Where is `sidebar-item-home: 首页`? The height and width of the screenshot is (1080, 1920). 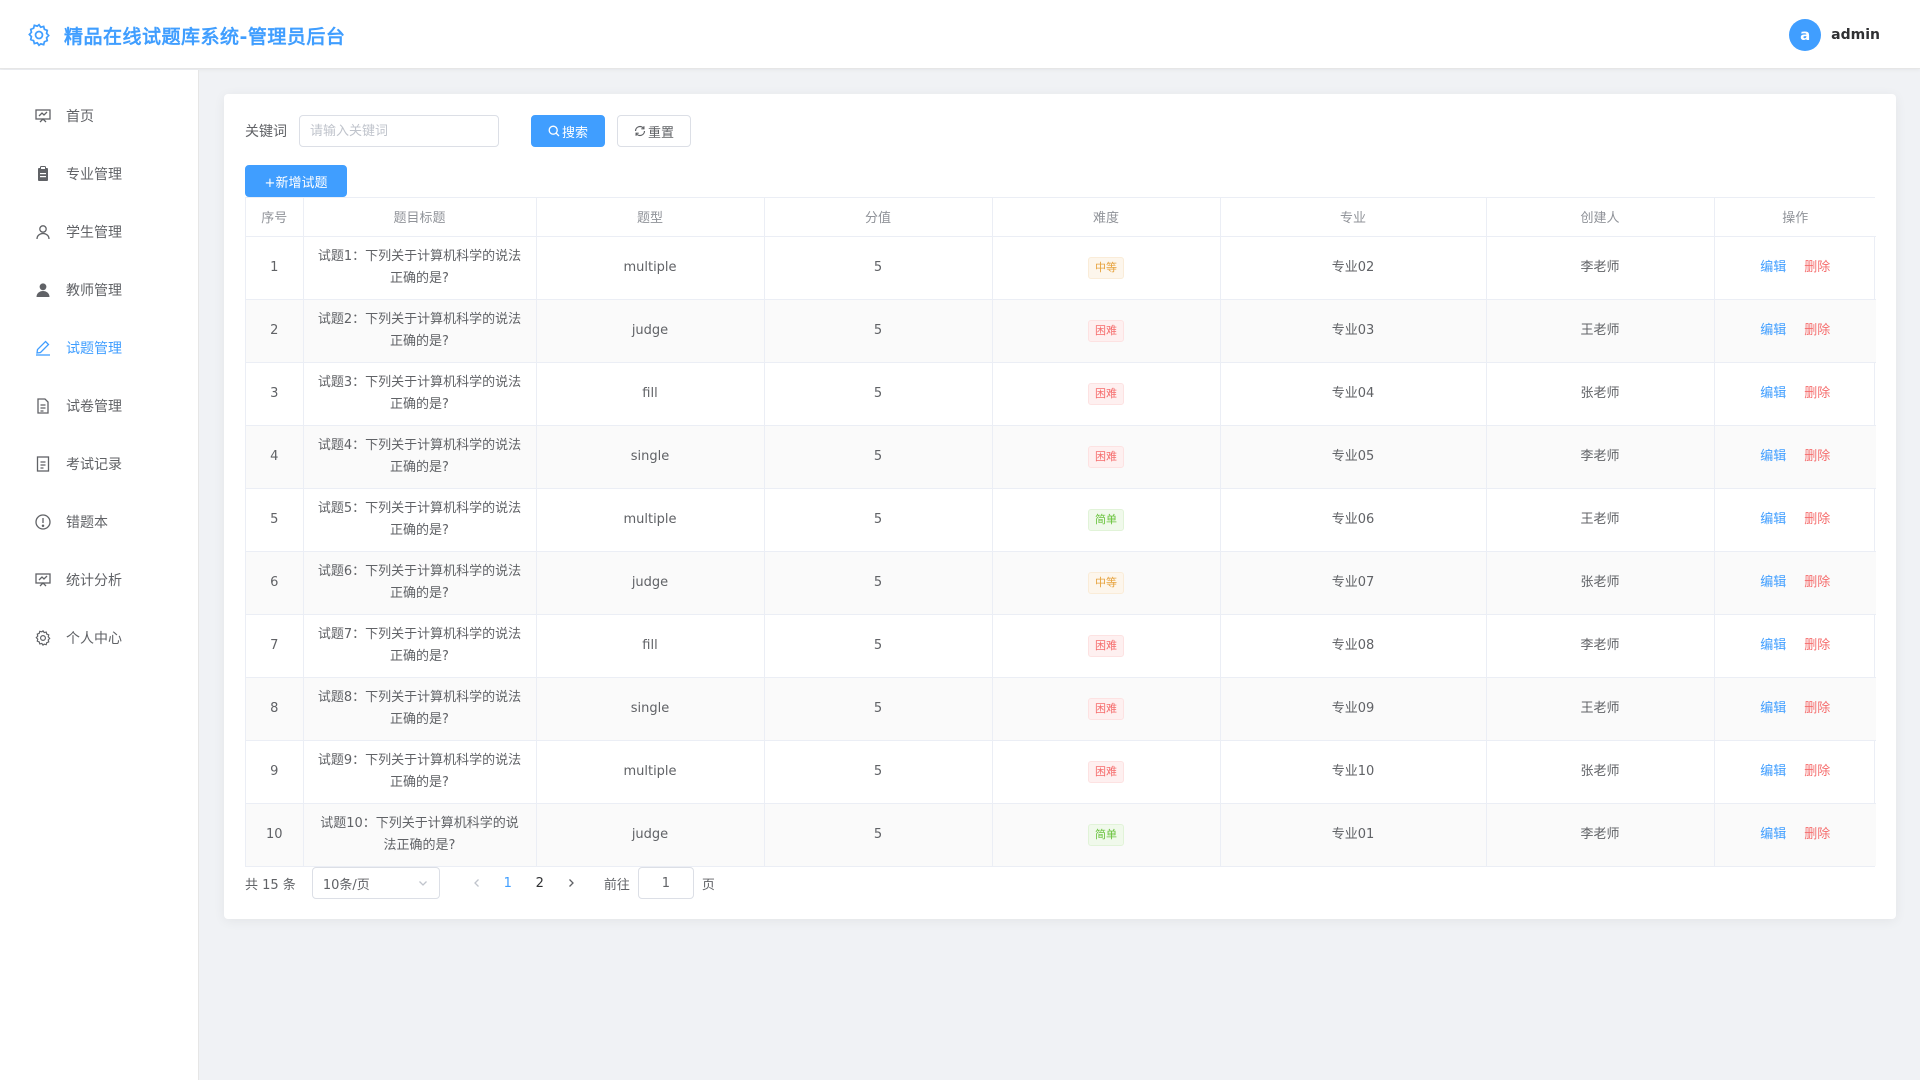 sidebar-item-home: 首页 is located at coordinates (99, 116).